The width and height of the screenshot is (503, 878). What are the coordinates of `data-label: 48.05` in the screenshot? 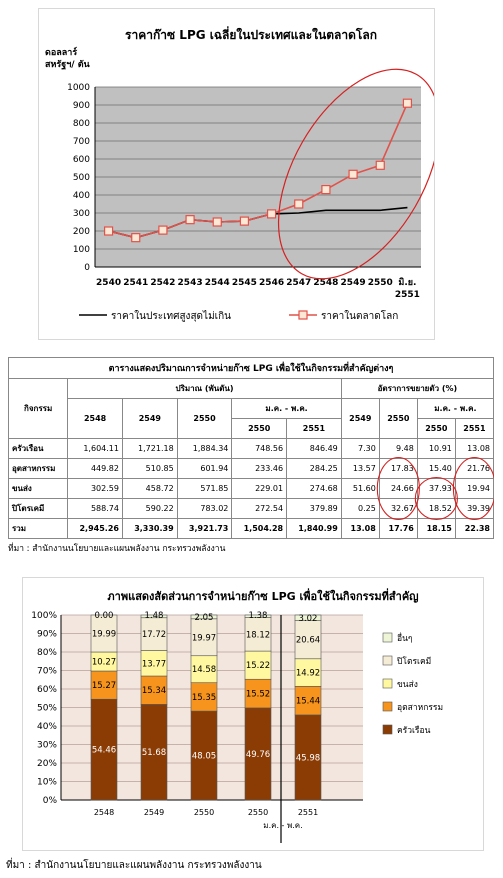 It's located at (204, 757).